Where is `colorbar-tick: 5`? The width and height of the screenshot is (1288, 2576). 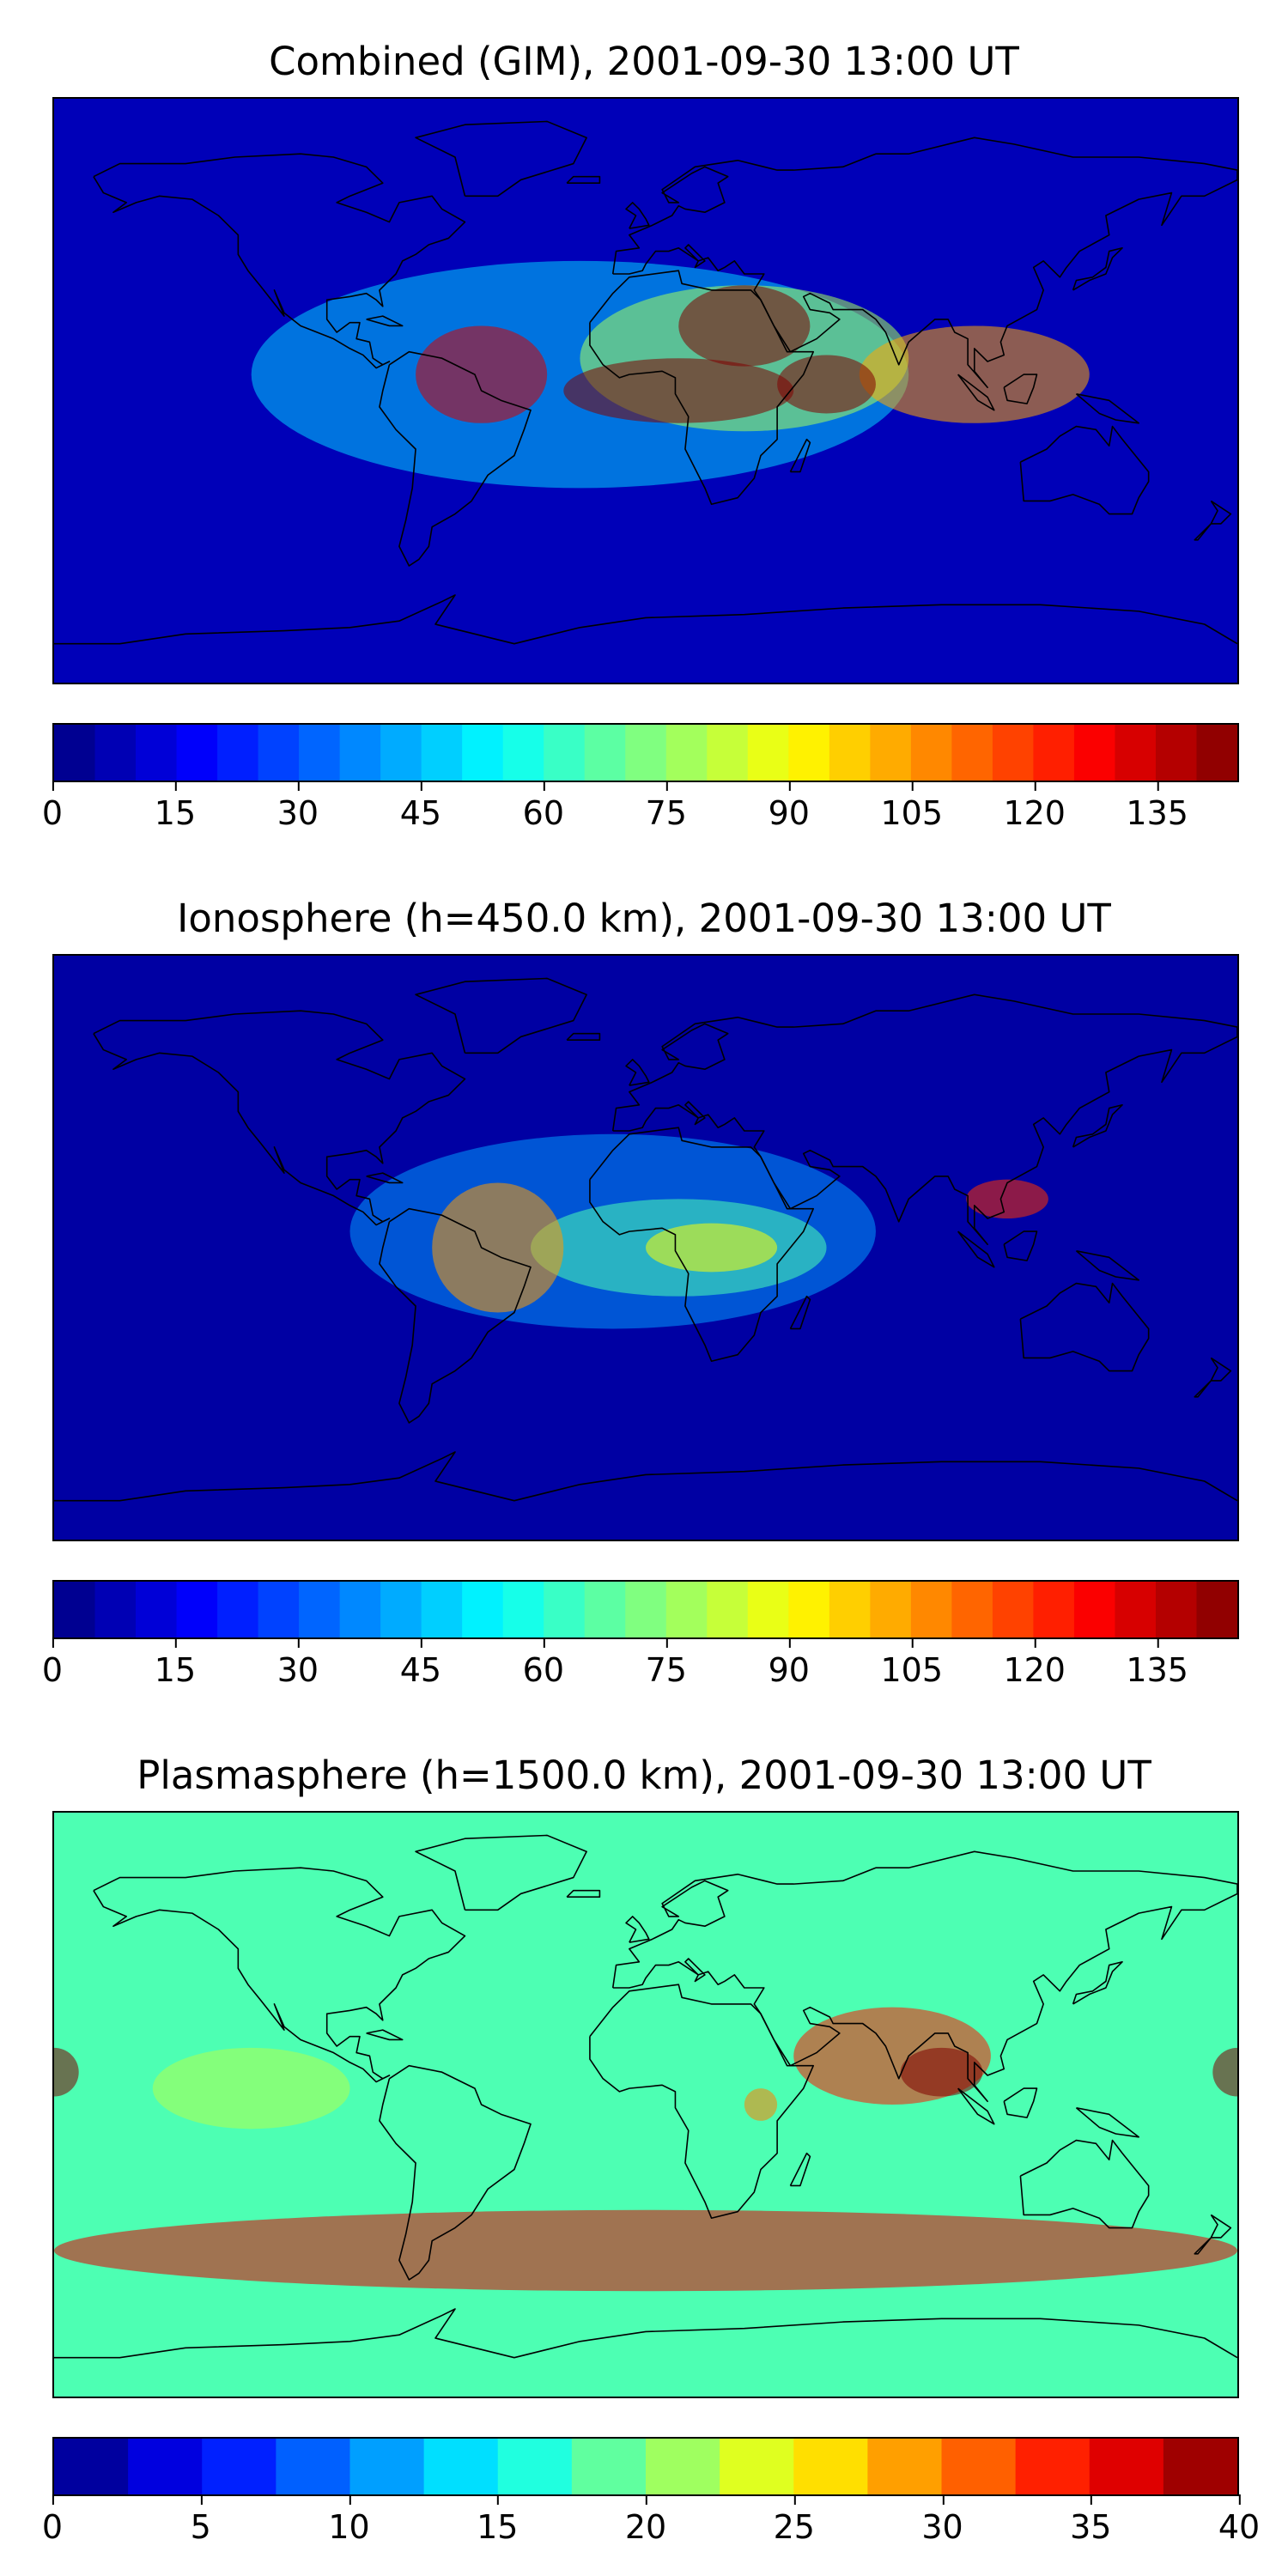
colorbar-tick: 5 is located at coordinates (201, 2520).